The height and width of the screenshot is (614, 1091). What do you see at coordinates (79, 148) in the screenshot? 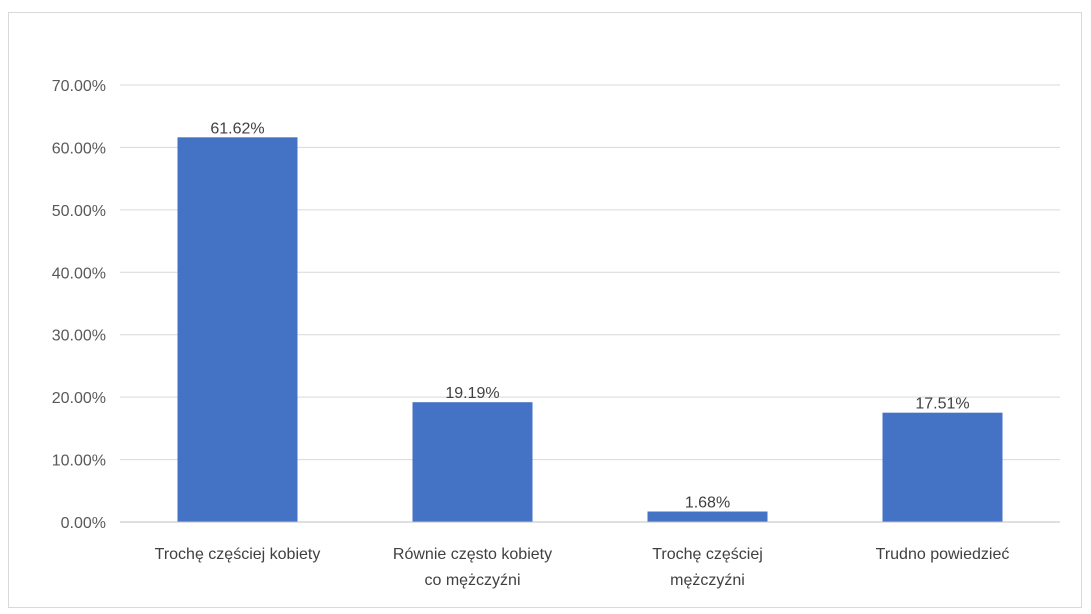
I see `y-tick-label: 60.00%` at bounding box center [79, 148].